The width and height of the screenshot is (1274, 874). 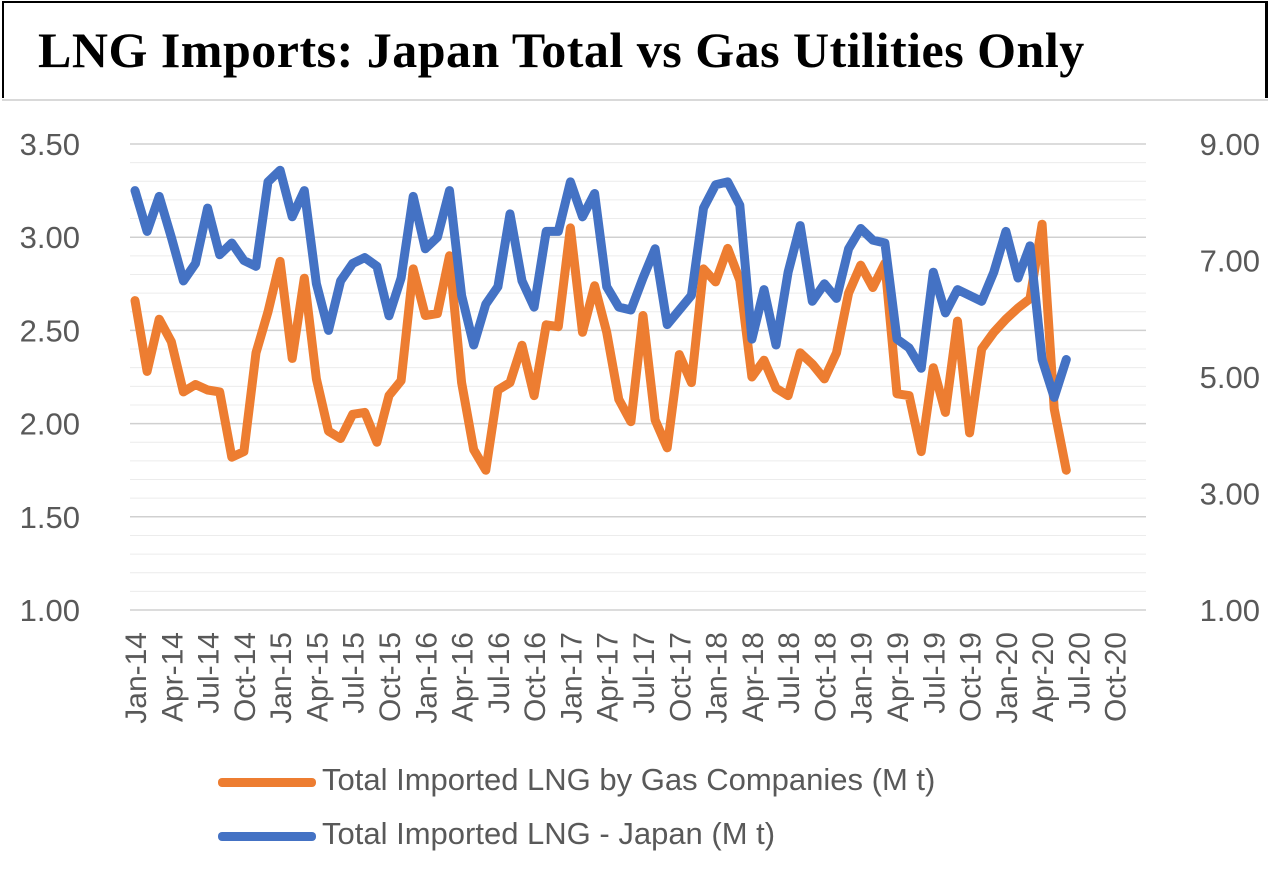 What do you see at coordinates (50, 517) in the screenshot?
I see `left-axis-tick-label: 1.50` at bounding box center [50, 517].